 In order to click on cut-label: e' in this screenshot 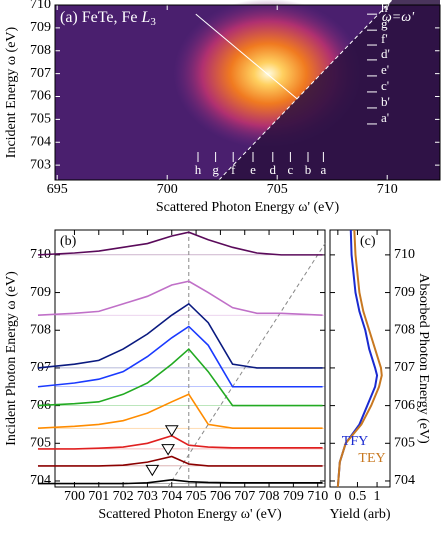, I will do `click(385, 69)`.